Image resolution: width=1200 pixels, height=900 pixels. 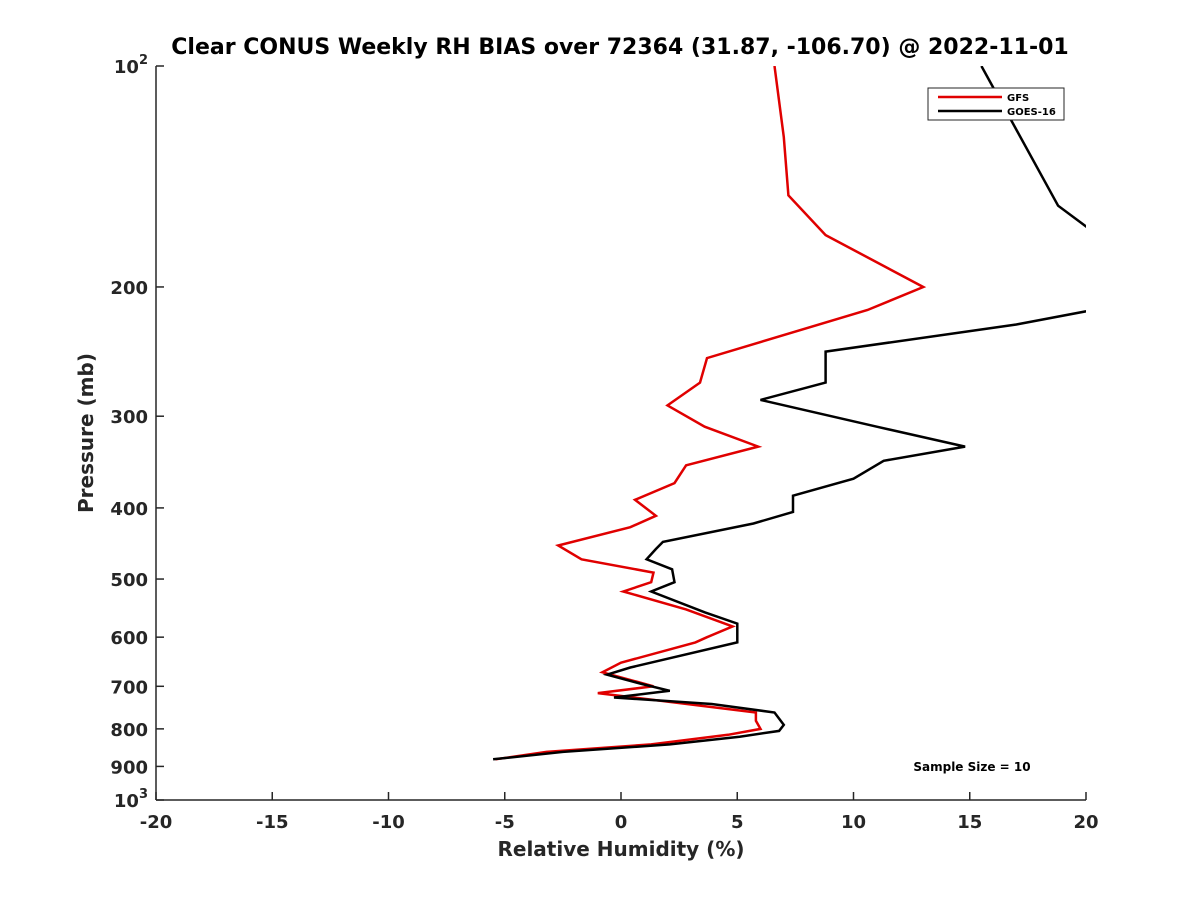 I want to click on y-tick-label: 800, so click(x=129, y=730).